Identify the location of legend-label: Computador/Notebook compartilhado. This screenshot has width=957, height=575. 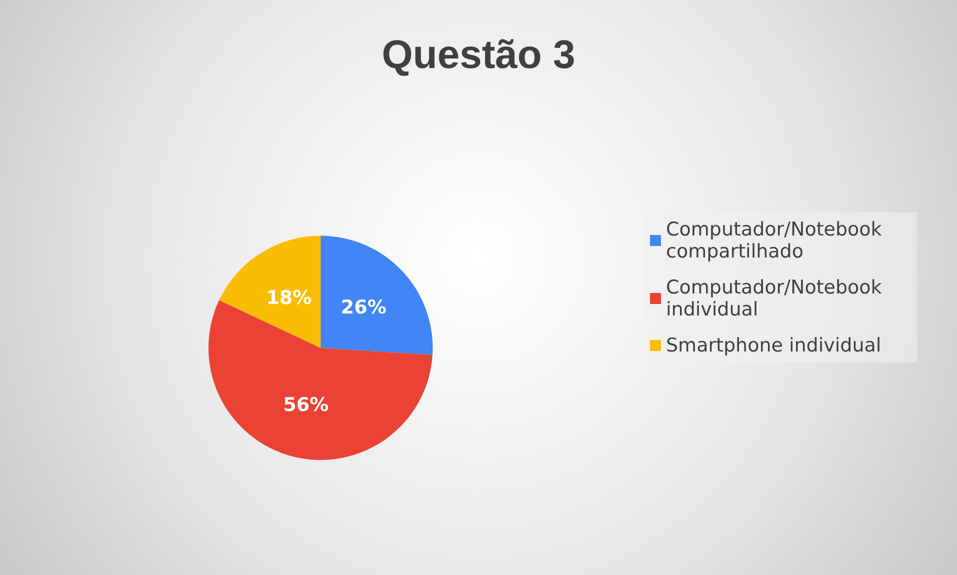
(777, 240).